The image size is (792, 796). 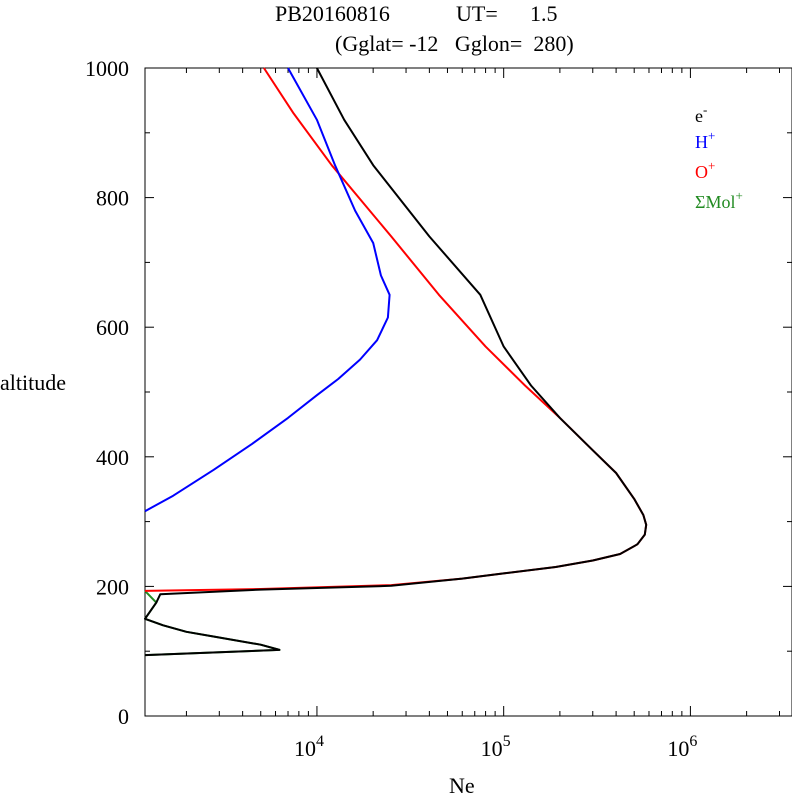 I want to click on x-tick-label: 10⁶, so click(x=682, y=747).